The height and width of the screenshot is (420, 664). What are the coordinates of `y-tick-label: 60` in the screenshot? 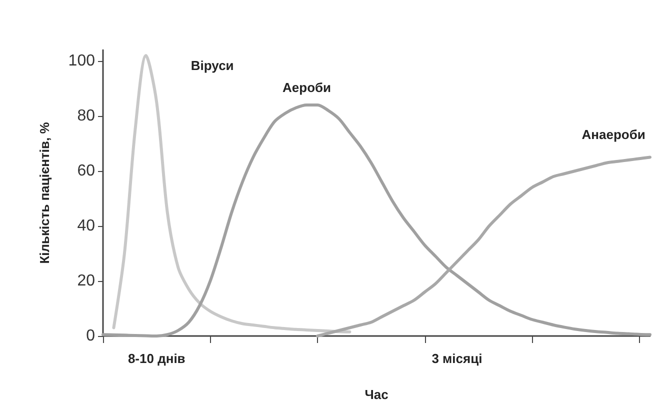 It's located at (86, 171).